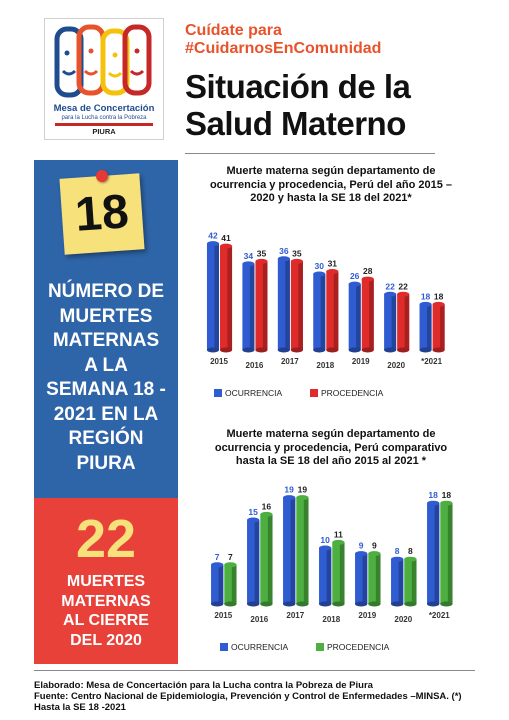  Describe the element at coordinates (439, 615) in the screenshot. I see `chart2-category-label: *2021` at that location.